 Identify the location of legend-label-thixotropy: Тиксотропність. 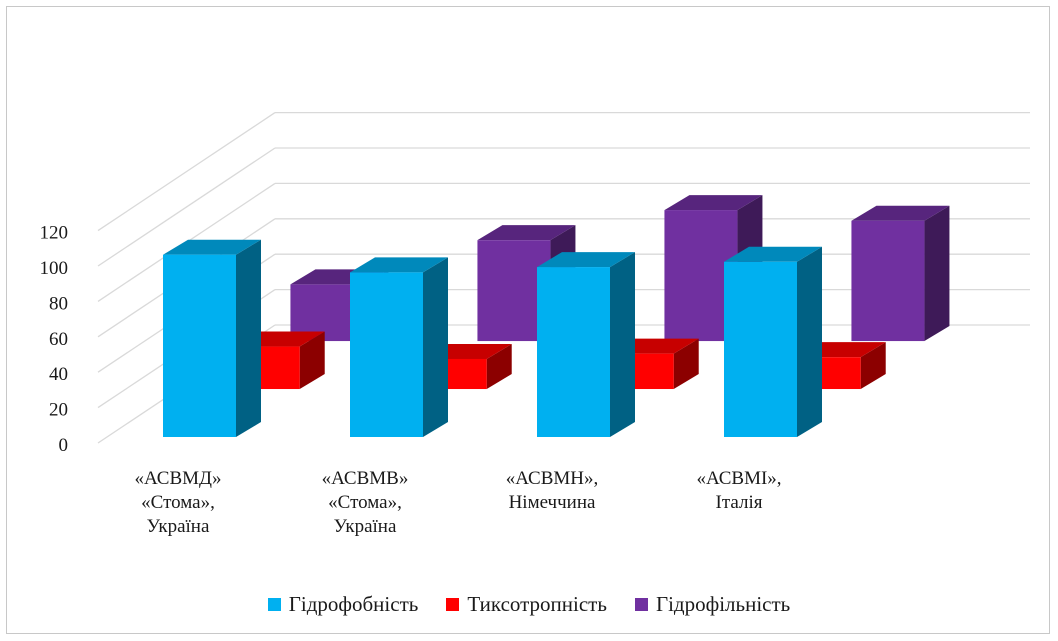
(537, 604).